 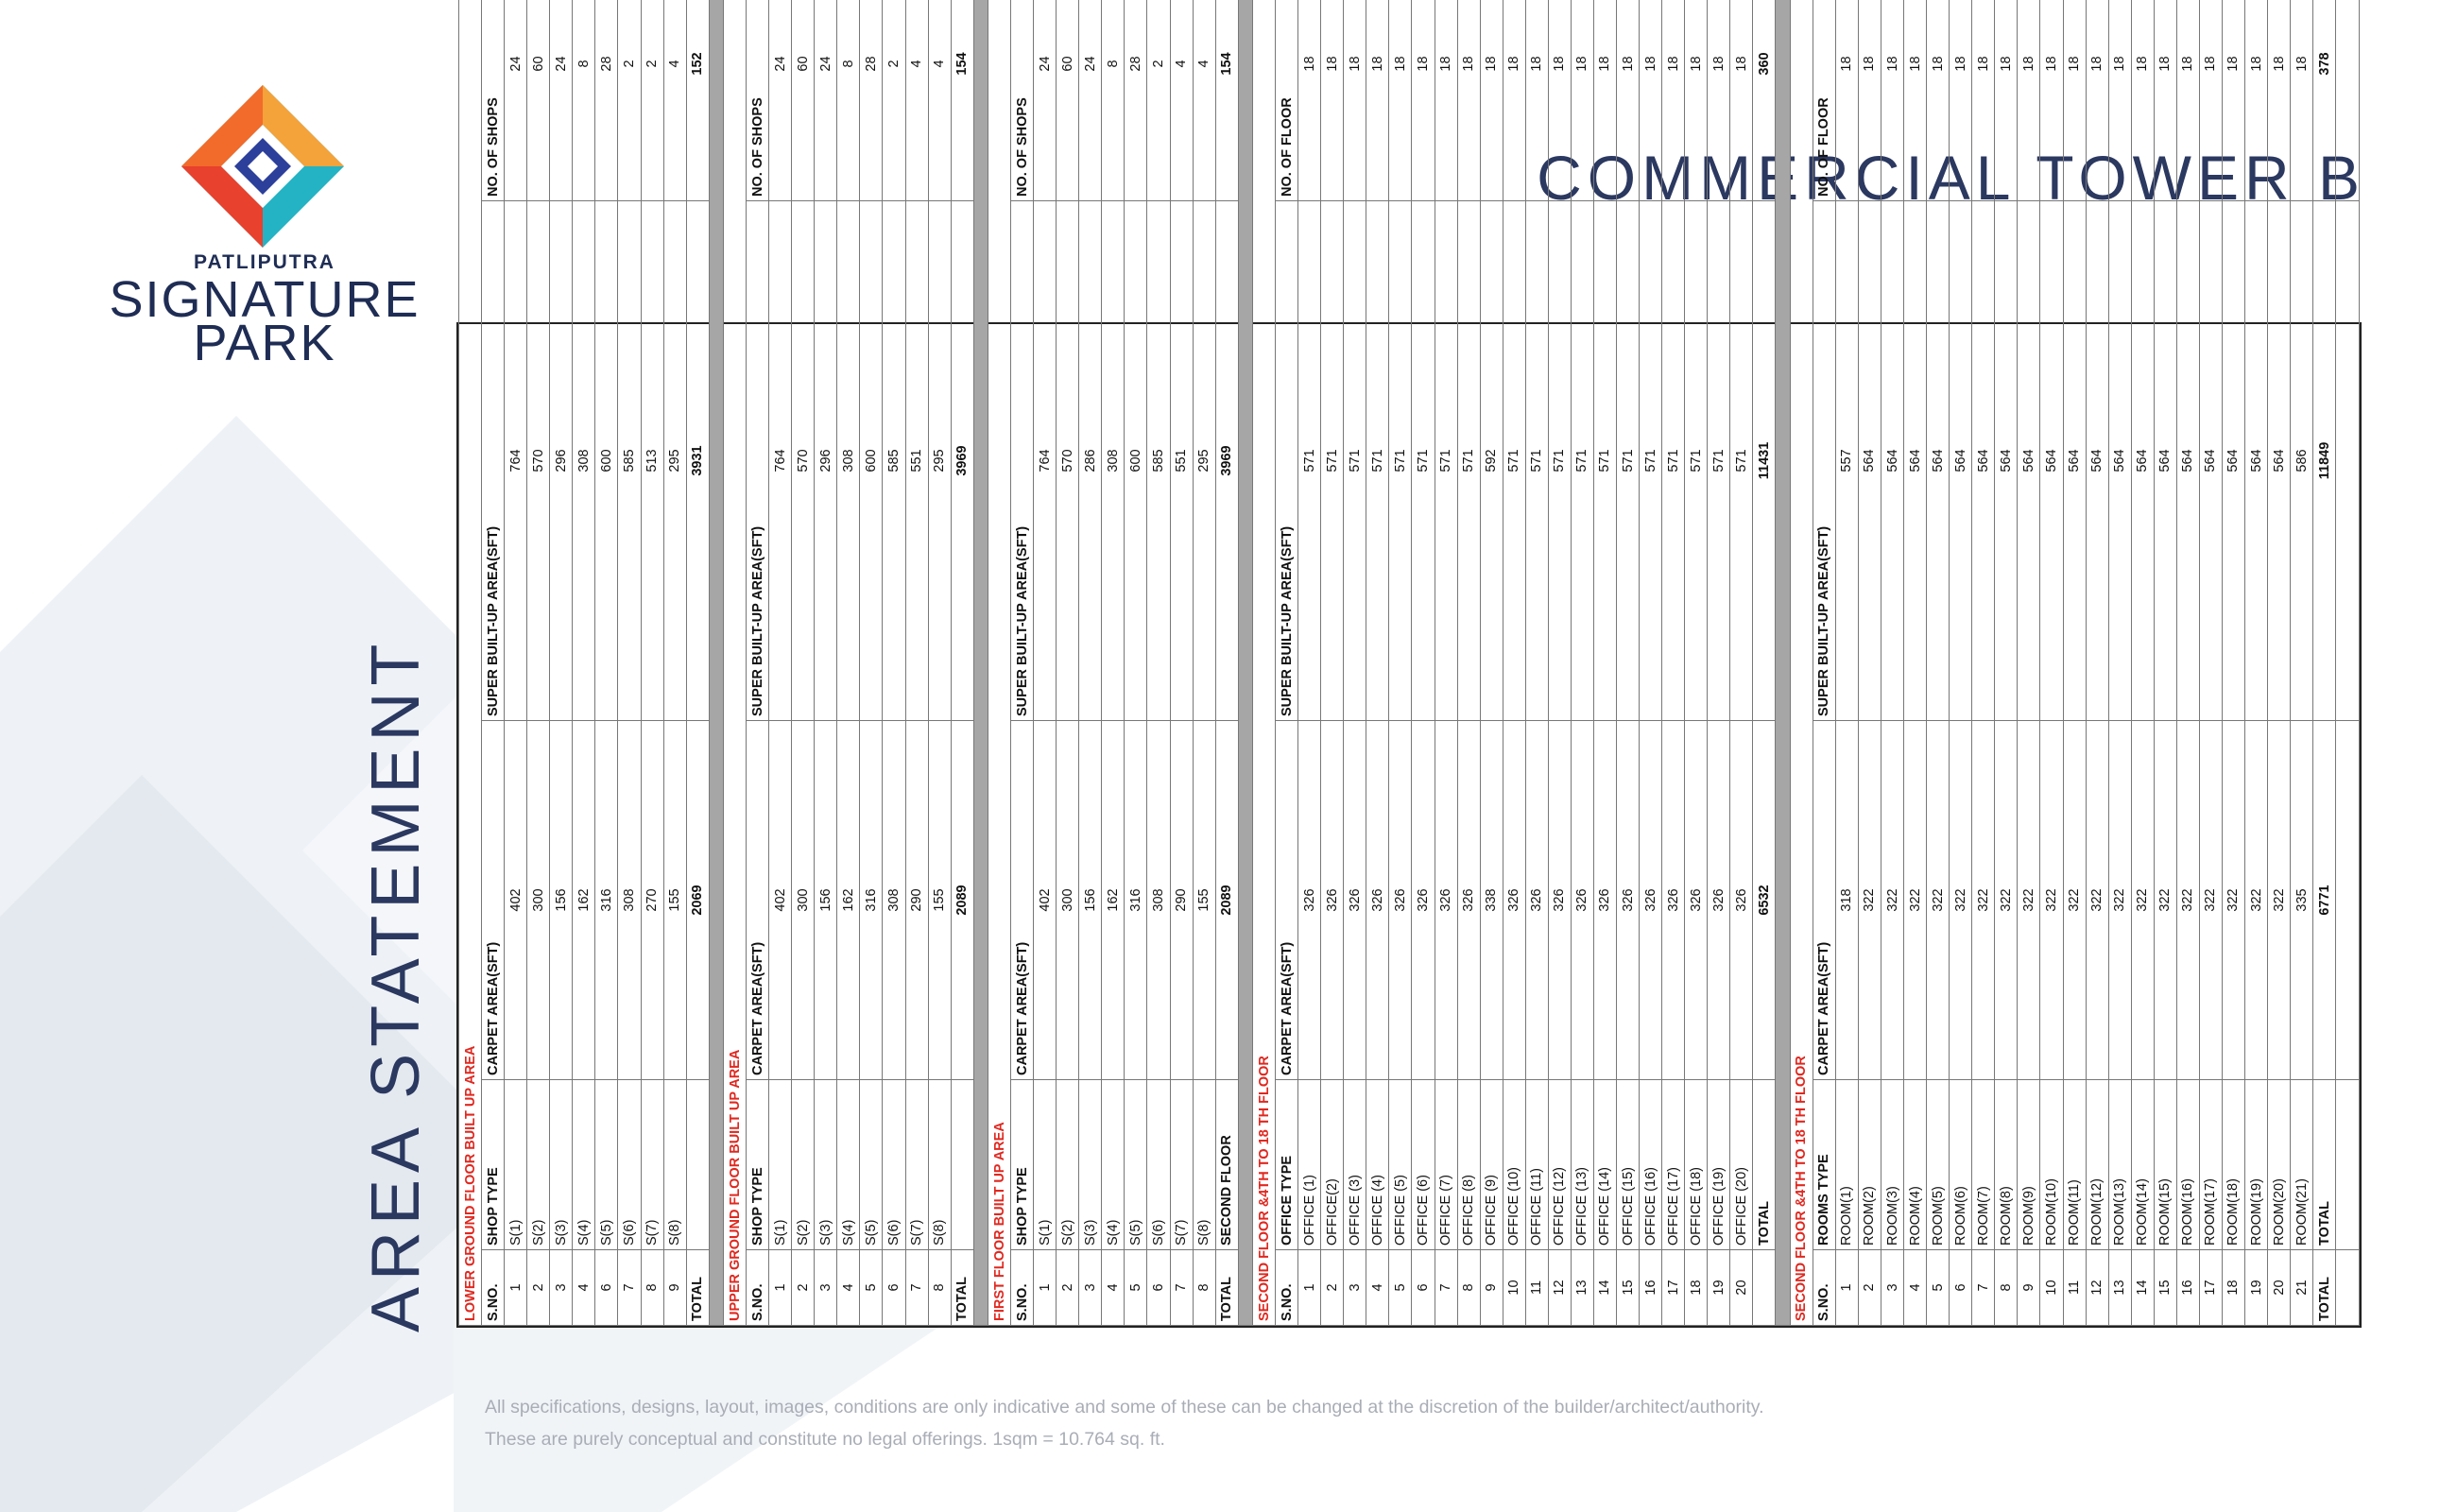 I want to click on table-cell: 162, so click(x=1113, y=900).